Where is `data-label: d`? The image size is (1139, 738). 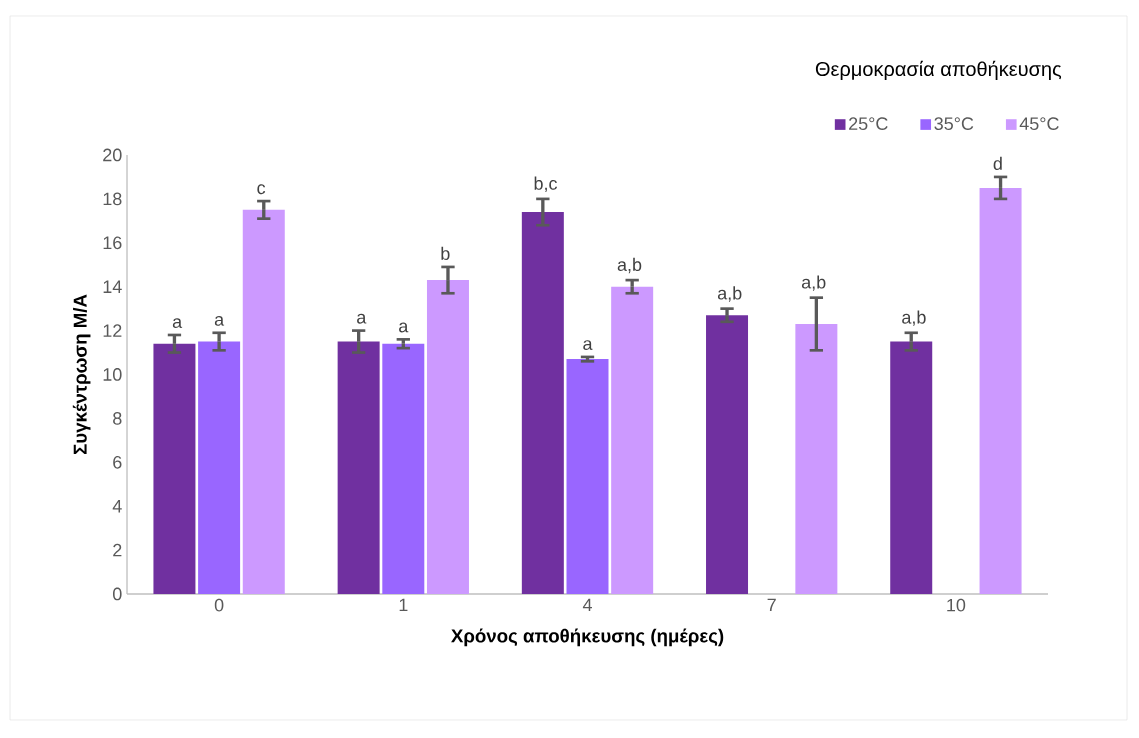 data-label: d is located at coordinates (997, 163).